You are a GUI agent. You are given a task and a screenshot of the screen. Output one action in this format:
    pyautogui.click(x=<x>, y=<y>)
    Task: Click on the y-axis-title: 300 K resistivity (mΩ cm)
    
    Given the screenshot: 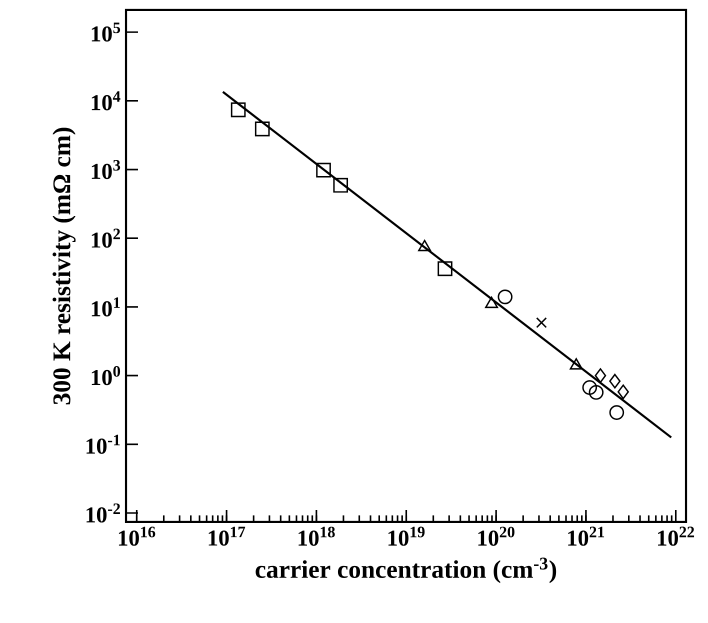 What is the action you would take?
    pyautogui.click(x=64, y=266)
    